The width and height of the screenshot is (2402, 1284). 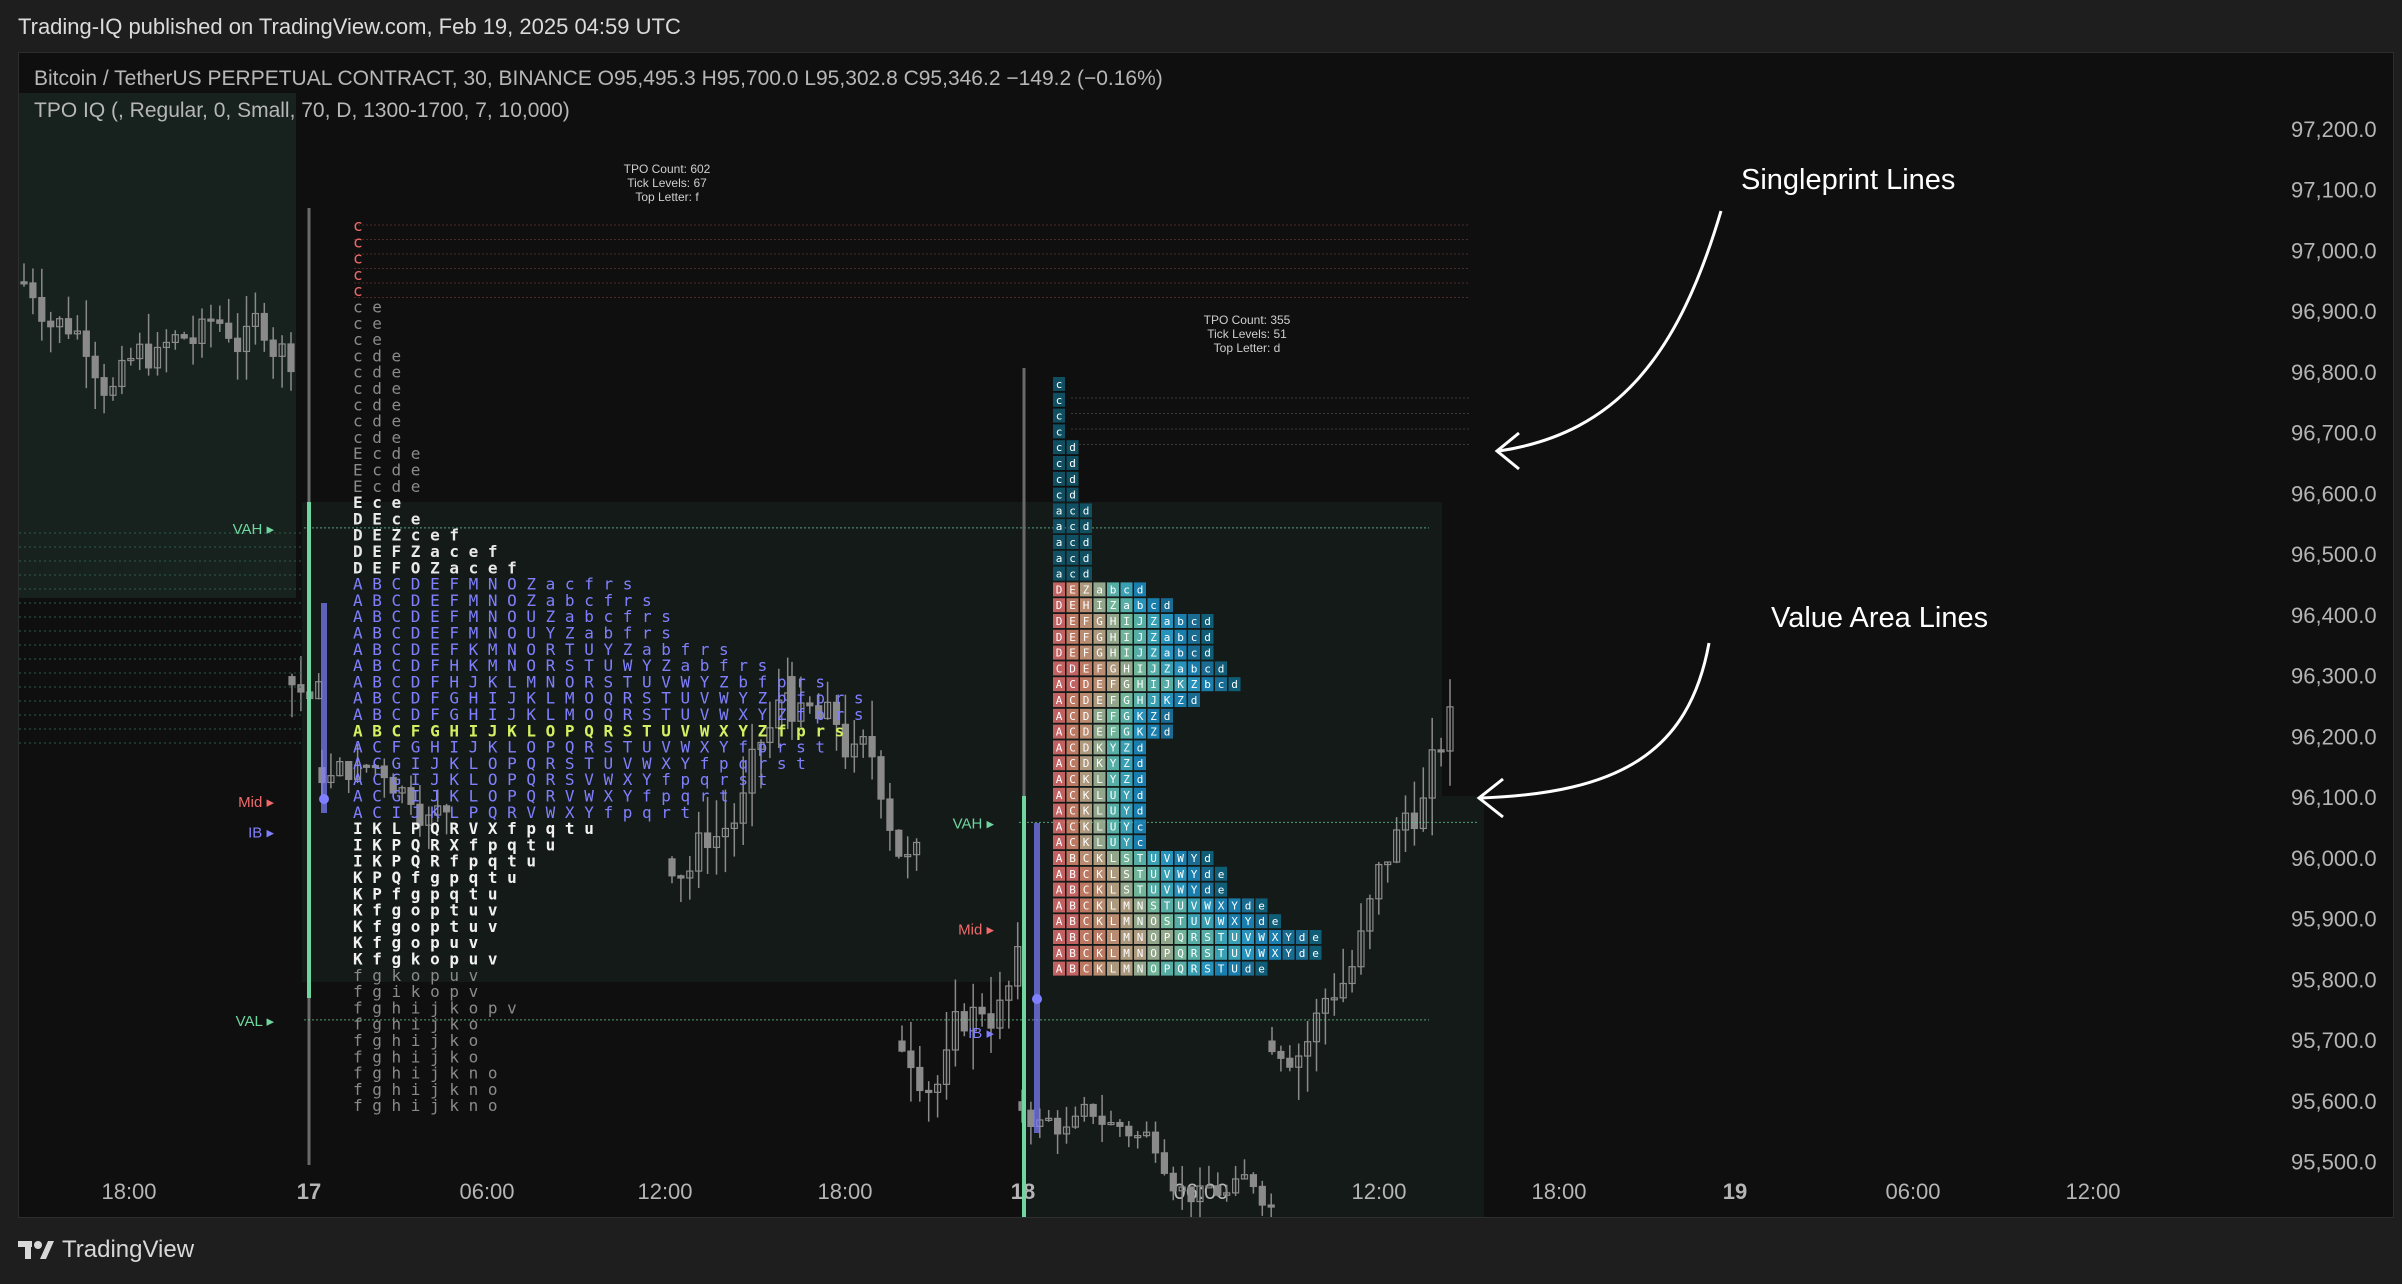 What do you see at coordinates (1194, 969) in the screenshot?
I see `tpo-letter: R` at bounding box center [1194, 969].